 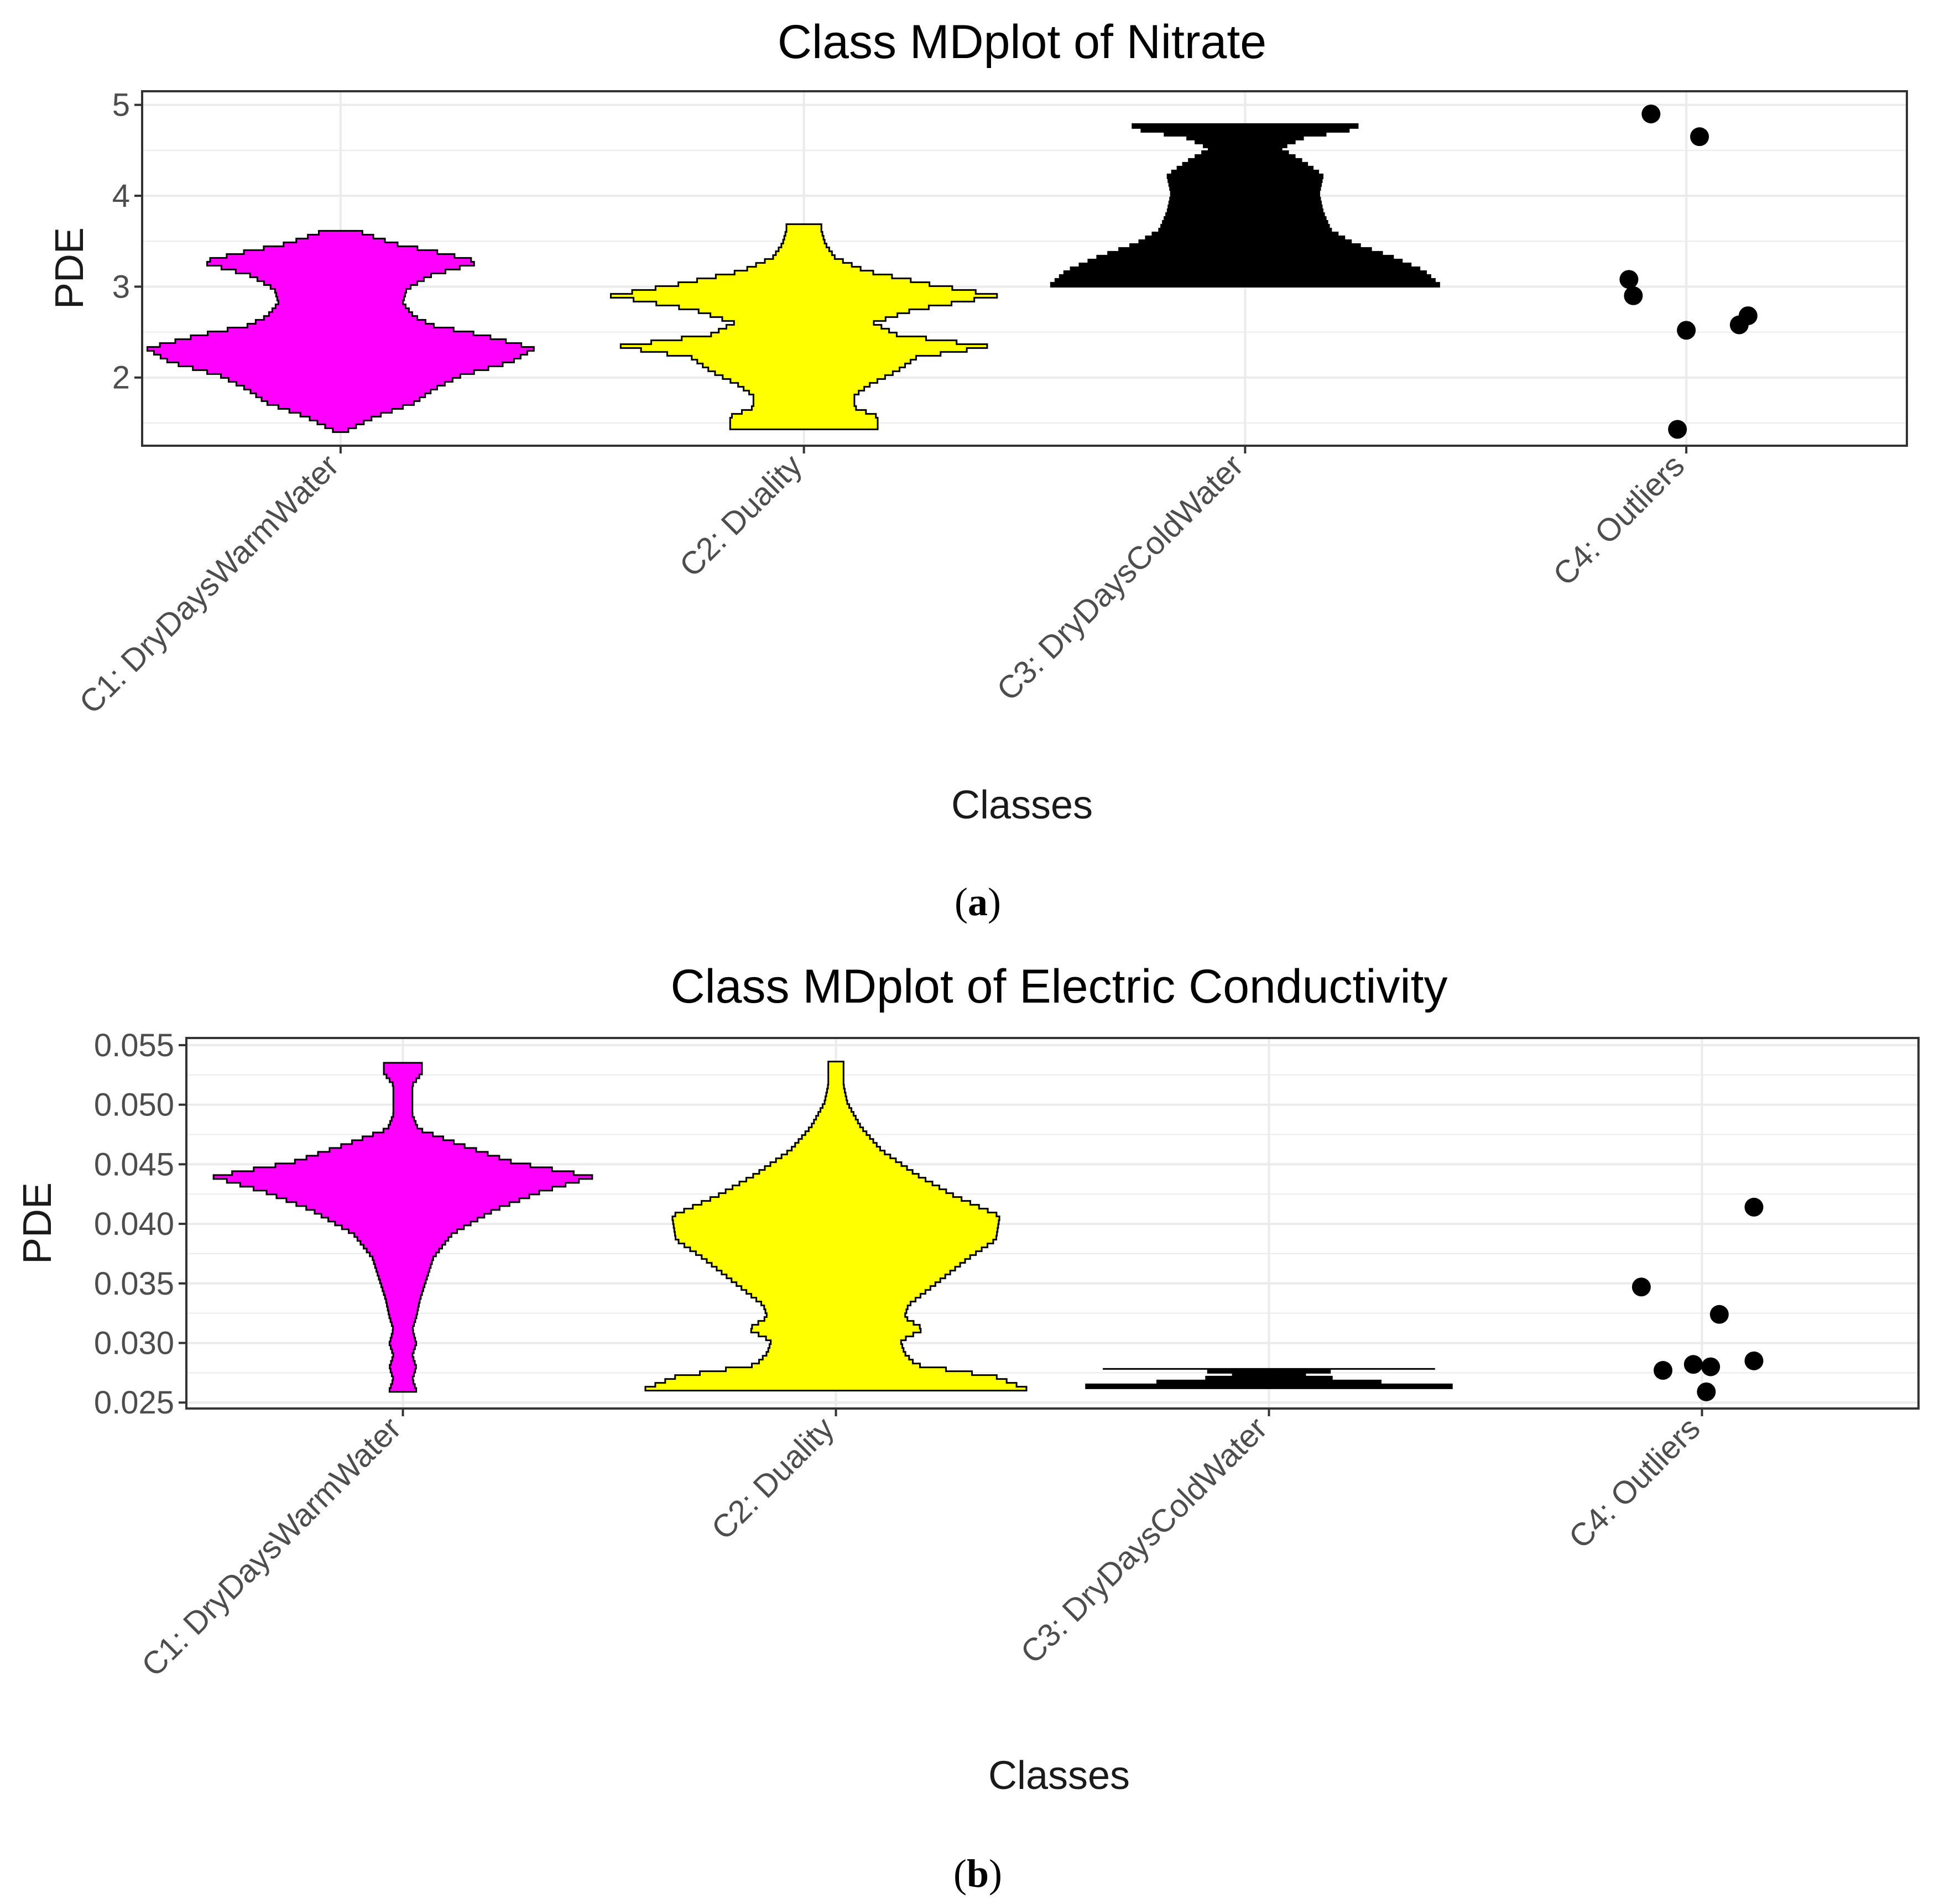 What do you see at coordinates (1058, 987) in the screenshot?
I see `chart-title: Class MDplot of Electric Conductivity` at bounding box center [1058, 987].